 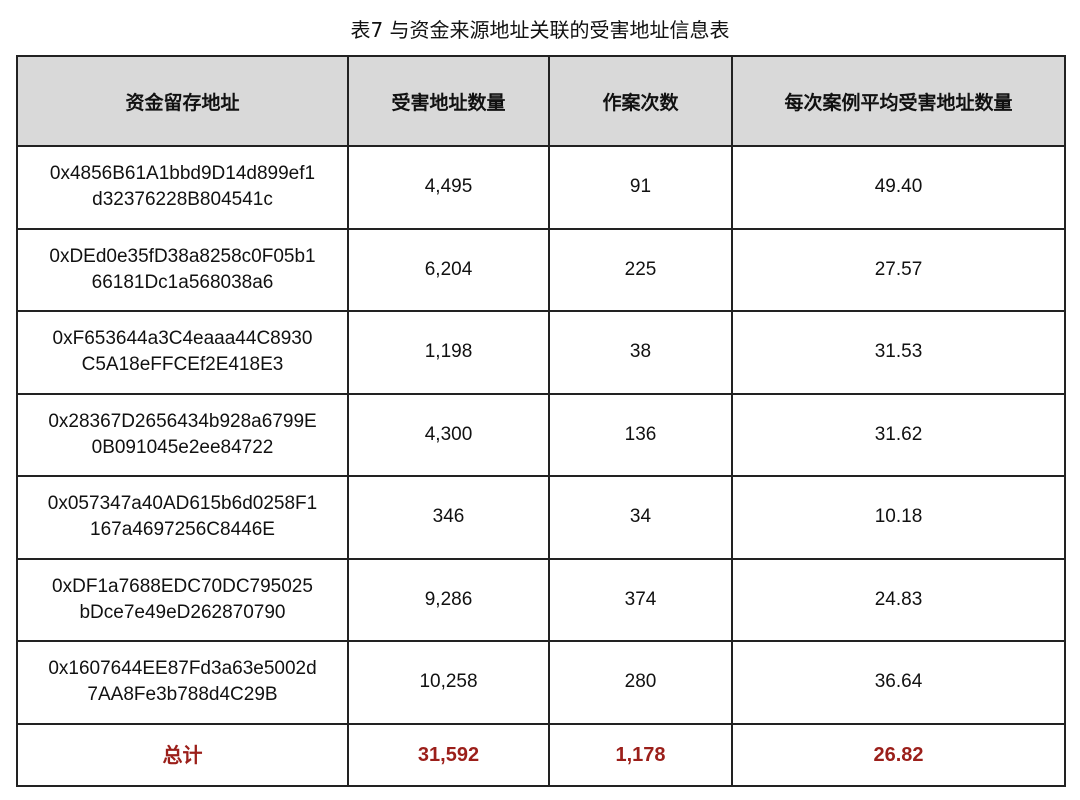 I want to click on victims-cell: 4,300, so click(x=448, y=434).